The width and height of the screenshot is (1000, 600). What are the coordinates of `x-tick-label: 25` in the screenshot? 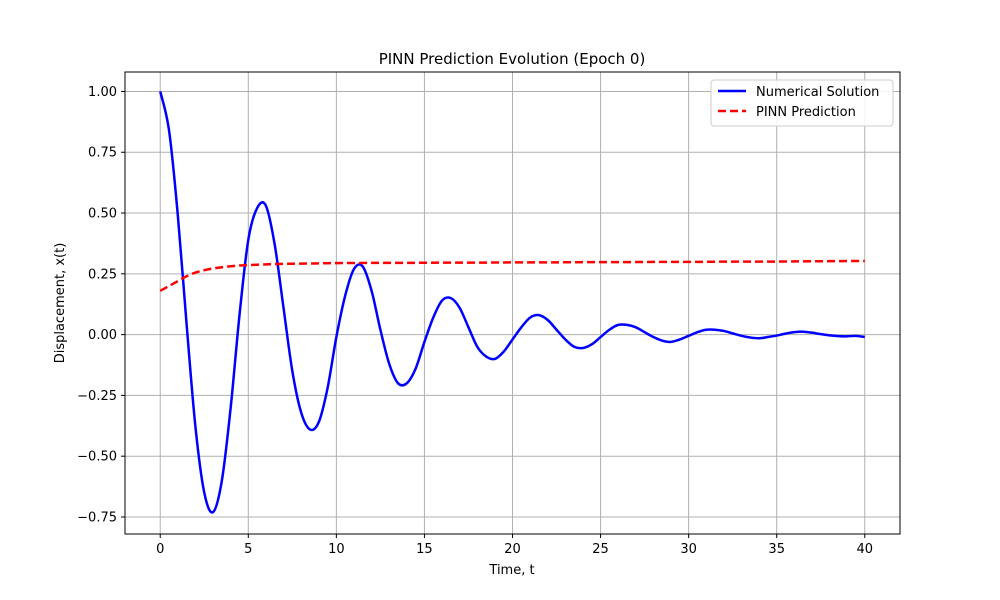 It's located at (600, 549).